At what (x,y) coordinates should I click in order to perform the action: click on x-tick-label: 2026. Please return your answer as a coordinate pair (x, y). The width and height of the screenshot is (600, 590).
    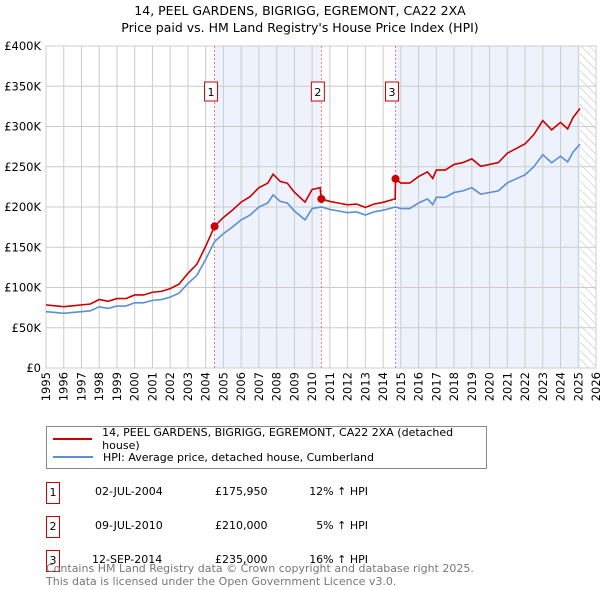
    Looking at the image, I should click on (594, 386).